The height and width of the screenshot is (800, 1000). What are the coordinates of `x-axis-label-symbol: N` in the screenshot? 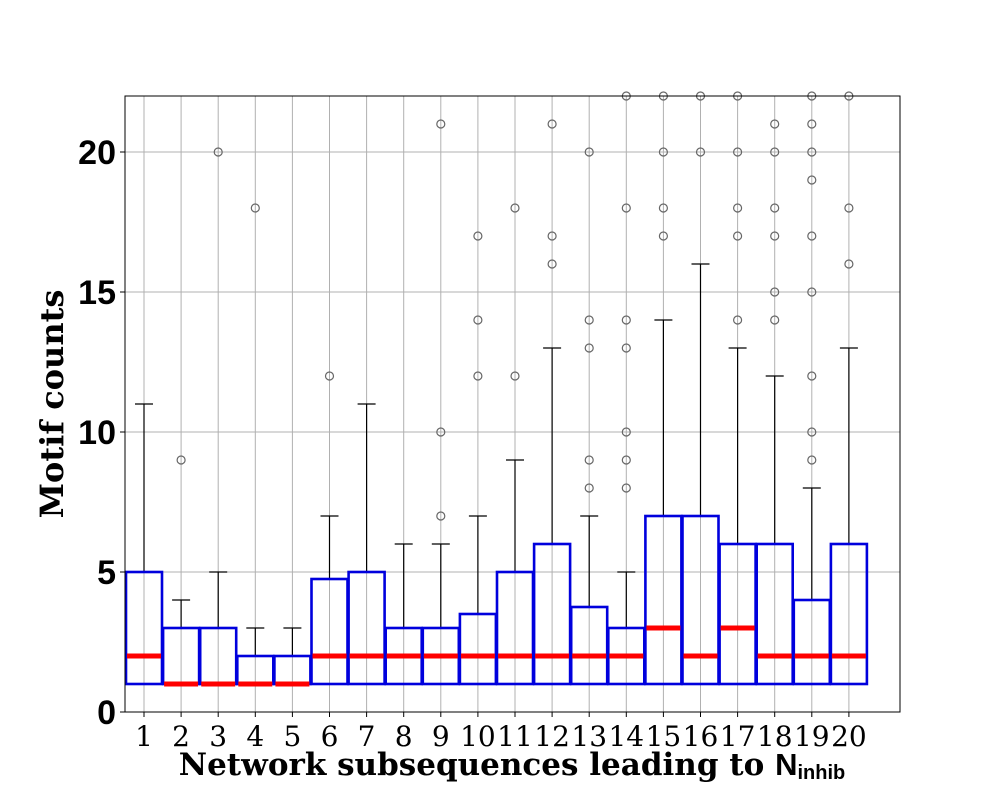 It's located at (786, 764).